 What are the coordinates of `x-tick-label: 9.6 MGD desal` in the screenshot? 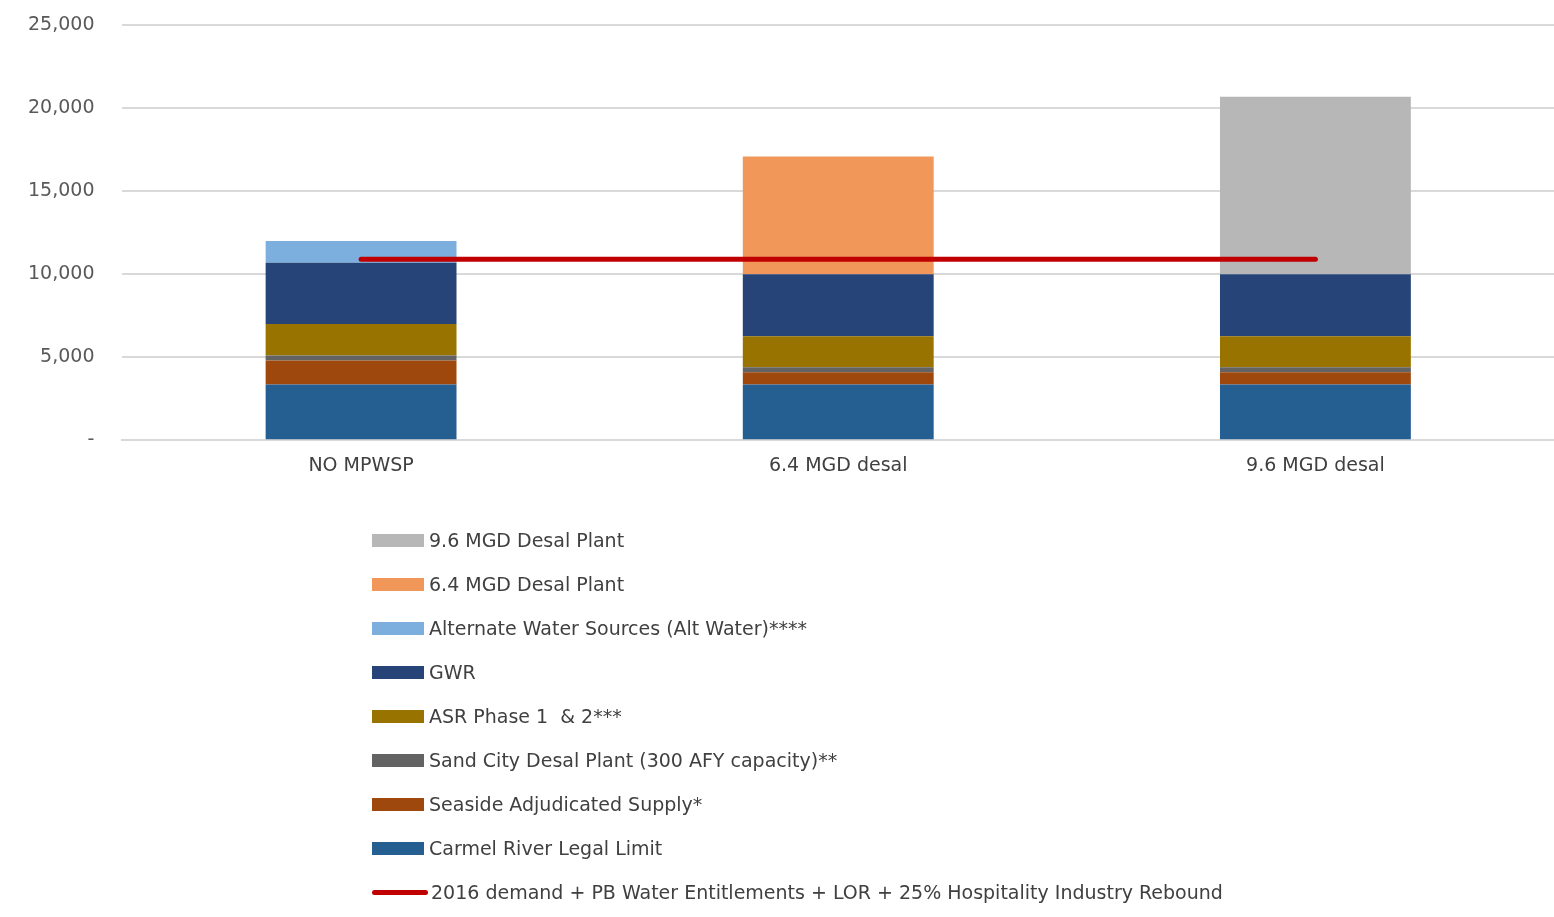 It's located at (1315, 463).